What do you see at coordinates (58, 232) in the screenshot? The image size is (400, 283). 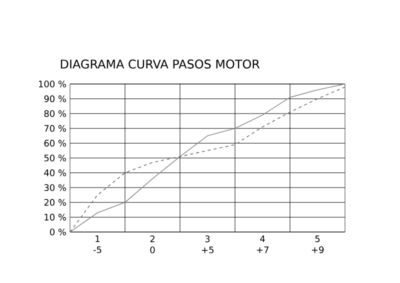 I see `y-tick-label: 0 %` at bounding box center [58, 232].